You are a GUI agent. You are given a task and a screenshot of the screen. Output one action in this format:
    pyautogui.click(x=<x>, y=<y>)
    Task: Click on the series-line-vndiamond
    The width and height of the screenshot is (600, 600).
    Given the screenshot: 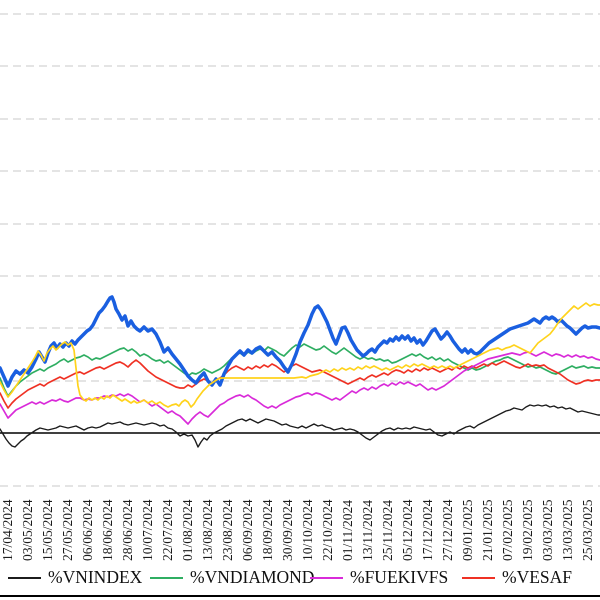 What is the action you would take?
    pyautogui.click(x=300, y=370)
    